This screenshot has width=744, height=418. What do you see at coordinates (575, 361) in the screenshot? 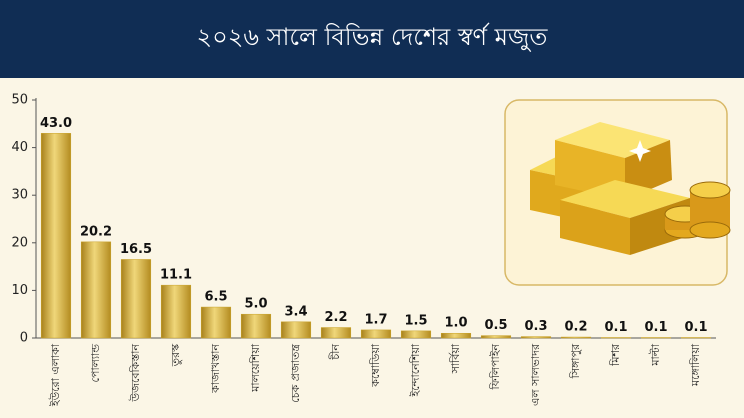
I see `x-tick-label: সিঙ্গাপুর` at bounding box center [575, 361].